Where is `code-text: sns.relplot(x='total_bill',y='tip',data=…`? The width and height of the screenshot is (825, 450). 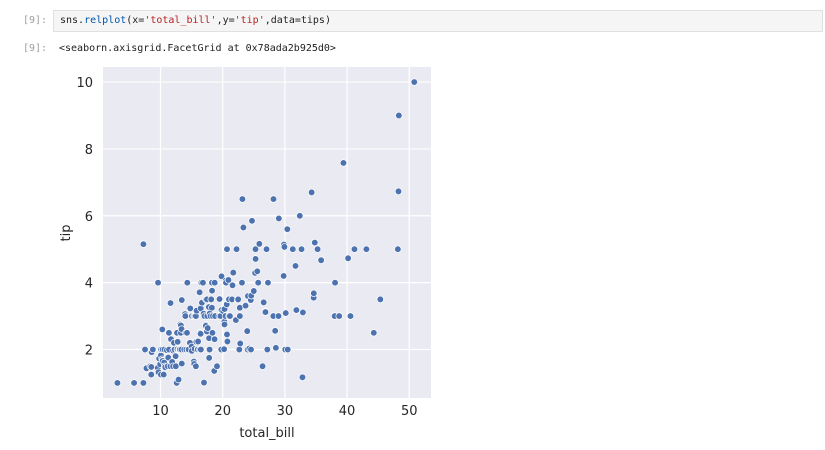
code-text: sns.relplot(x='total_bill',y='tip',data=… is located at coordinates (195, 20).